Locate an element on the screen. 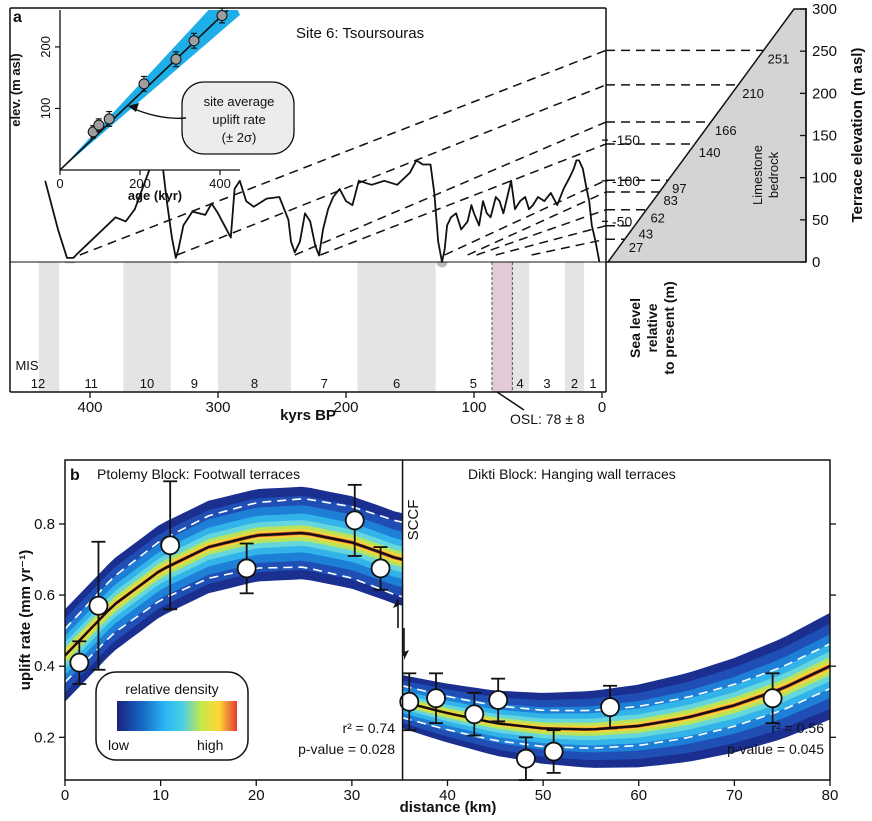  sea-x-tick-label-200: 200 is located at coordinates (345, 407).